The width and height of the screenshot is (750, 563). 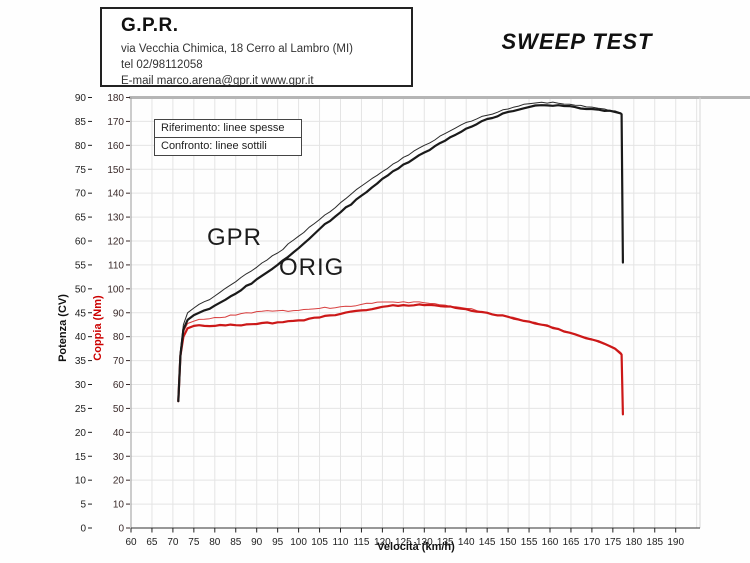 What do you see at coordinates (278, 542) in the screenshot?
I see `x-tick-label: 95` at bounding box center [278, 542].